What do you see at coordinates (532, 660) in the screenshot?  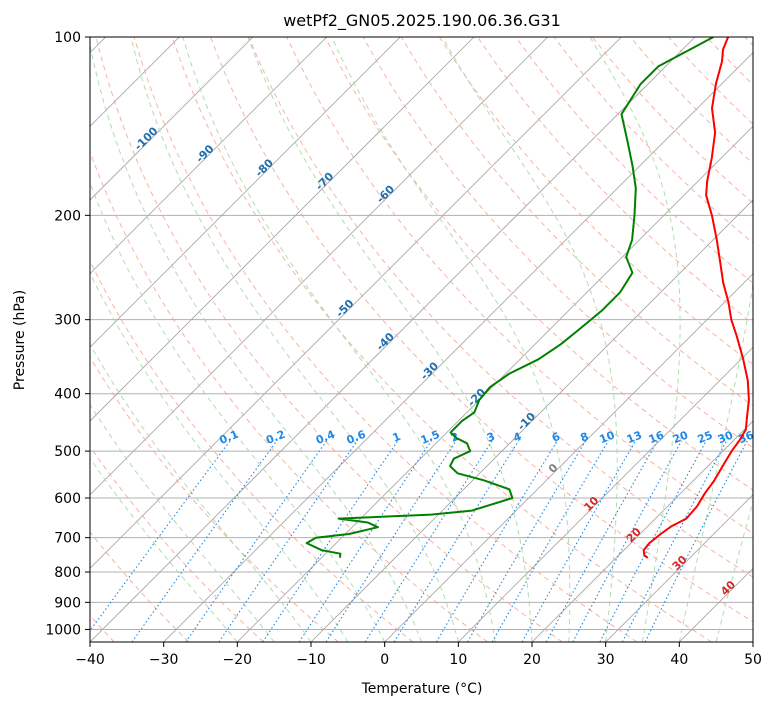 I see `x-tick-label: 20` at bounding box center [532, 660].